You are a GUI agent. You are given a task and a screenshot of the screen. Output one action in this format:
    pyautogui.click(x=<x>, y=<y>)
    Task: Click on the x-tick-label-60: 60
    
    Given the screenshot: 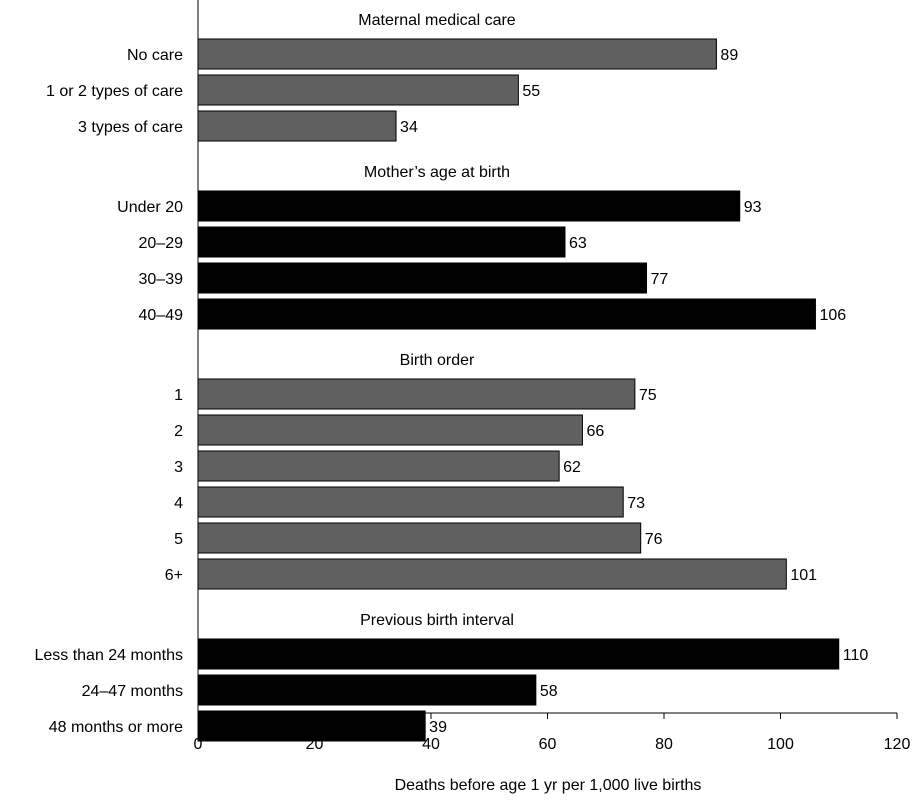 What is the action you would take?
    pyautogui.click(x=548, y=744)
    